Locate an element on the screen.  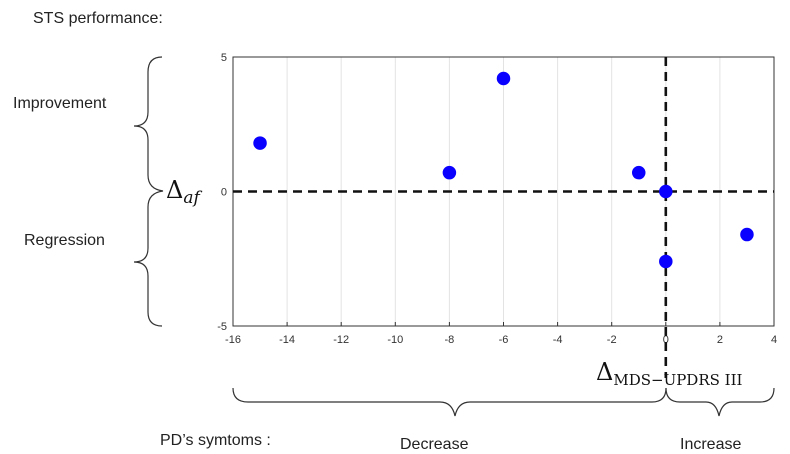
symptoms-label: PD’s symtoms : is located at coordinates (215, 440).